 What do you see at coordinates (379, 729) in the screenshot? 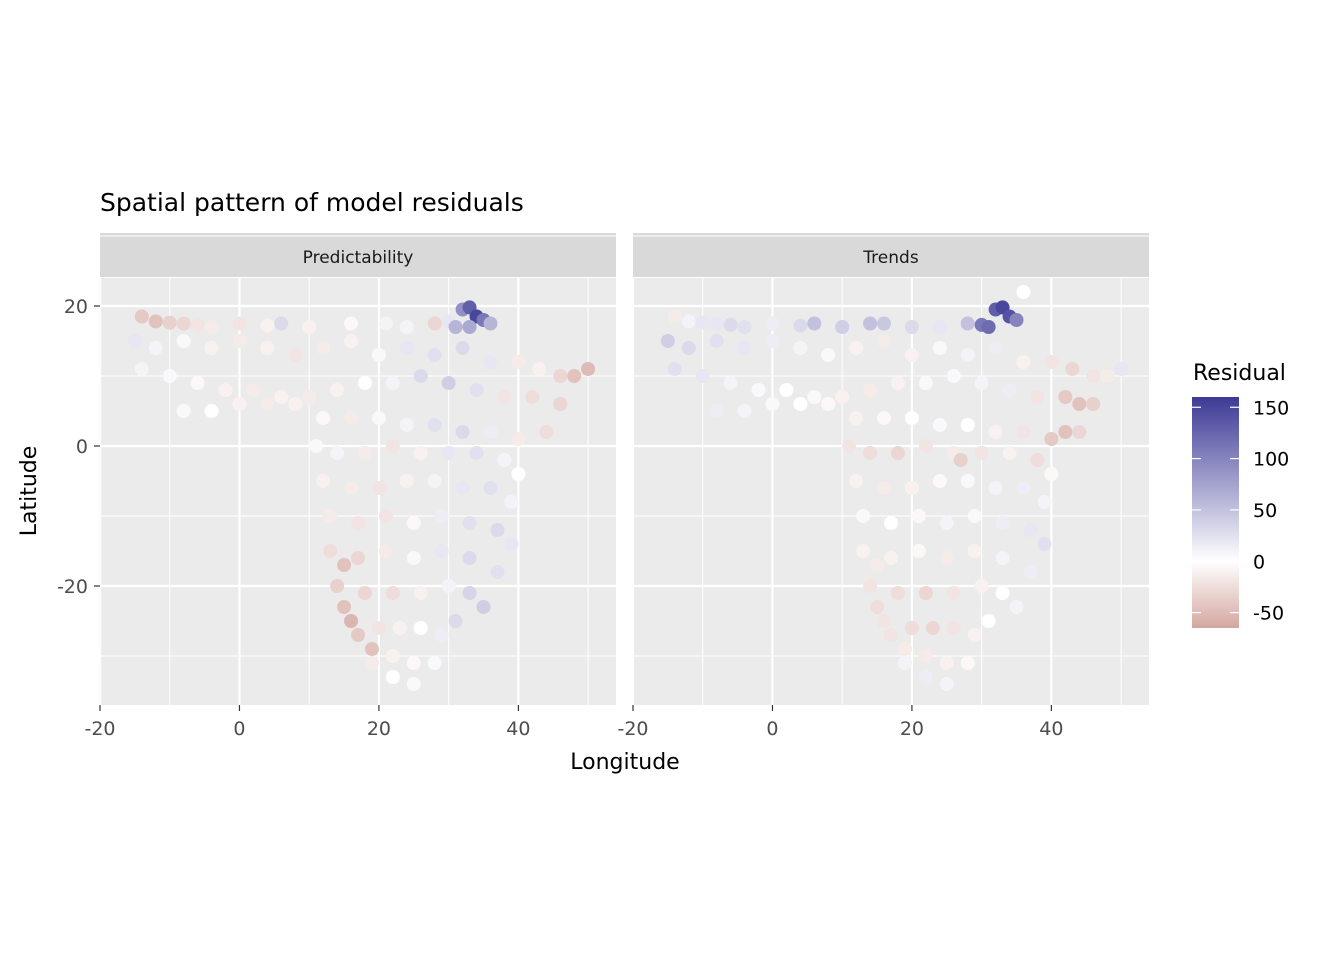
I see `x-tick-label: 20` at bounding box center [379, 729].